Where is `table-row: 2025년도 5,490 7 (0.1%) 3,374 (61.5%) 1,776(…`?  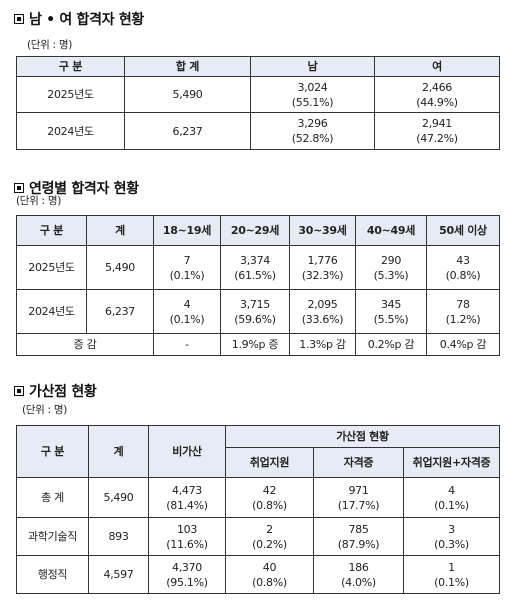 table-row: 2025년도 5,490 7 (0.1%) 3,374 (61.5%) 1,776(… is located at coordinates (258, 267).